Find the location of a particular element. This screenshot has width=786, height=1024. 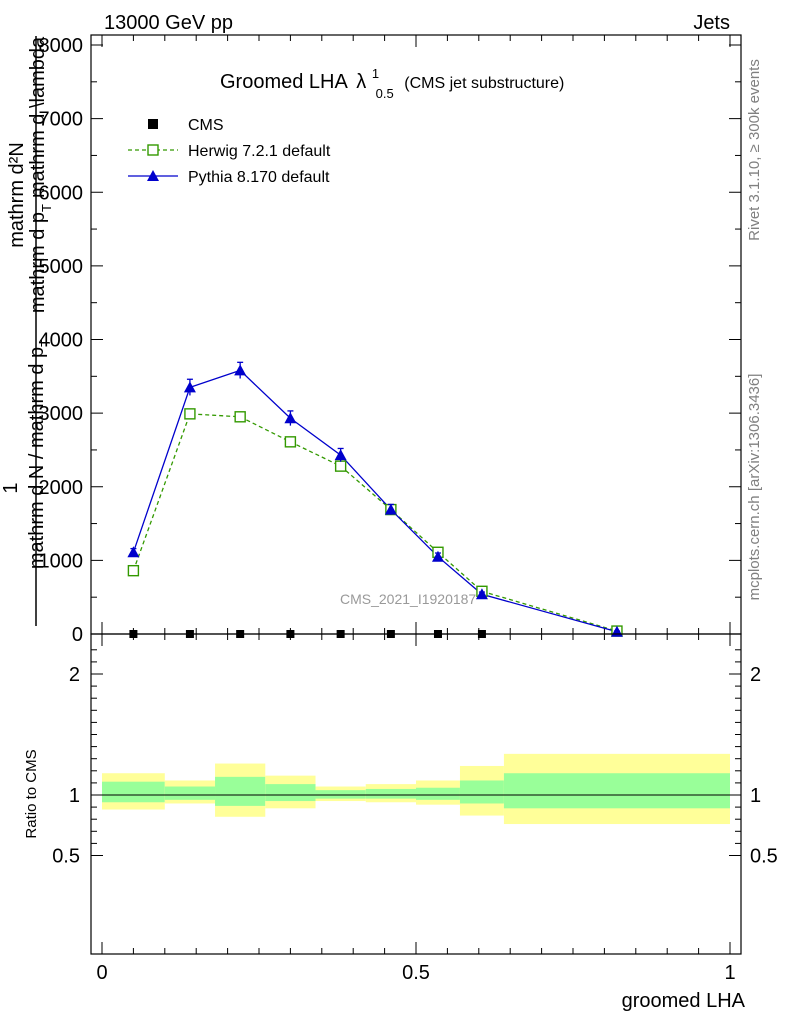

ratio-bands is located at coordinates (416, 789).